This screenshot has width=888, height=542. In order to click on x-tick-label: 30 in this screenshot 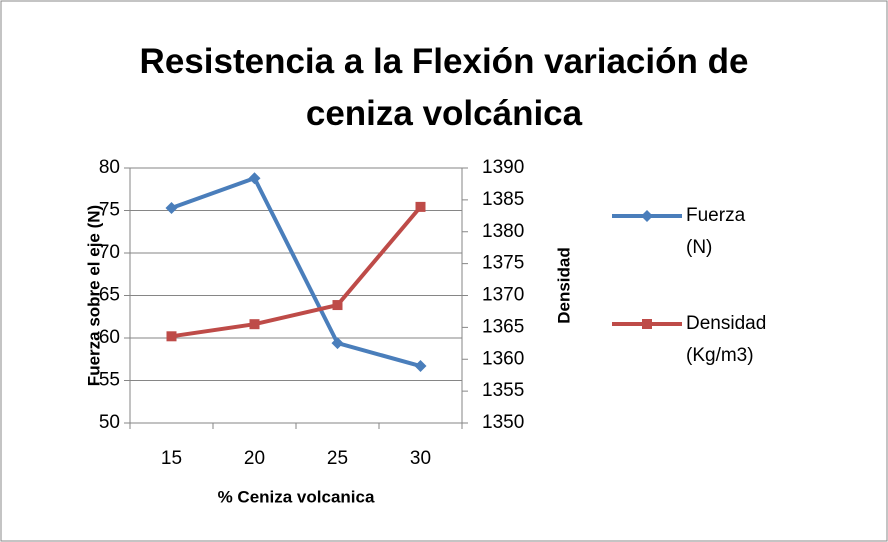, I will do `click(420, 458)`.